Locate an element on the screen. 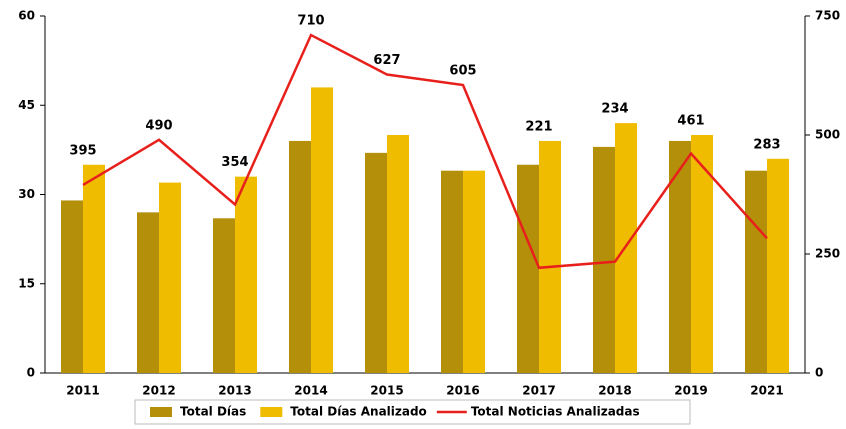 This screenshot has width=846, height=429. x-tick-label: 2019 is located at coordinates (690, 391).